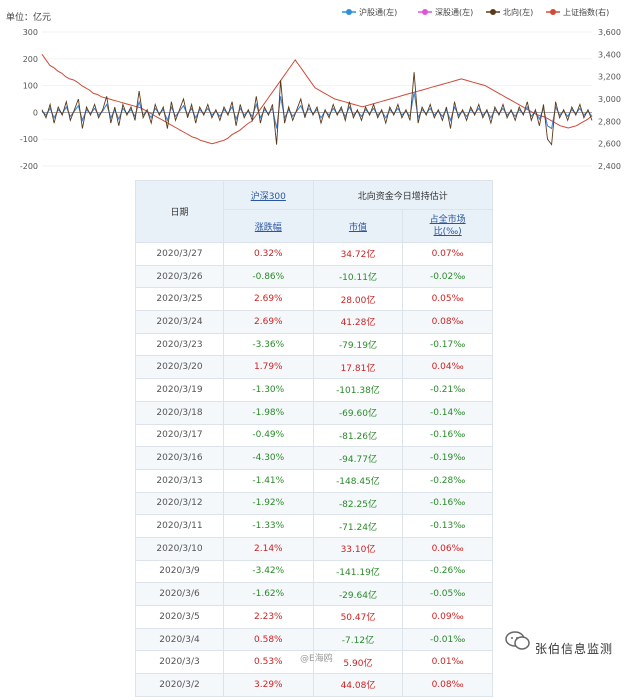  I want to click on header-hs300: 沪深300, so click(268, 195).